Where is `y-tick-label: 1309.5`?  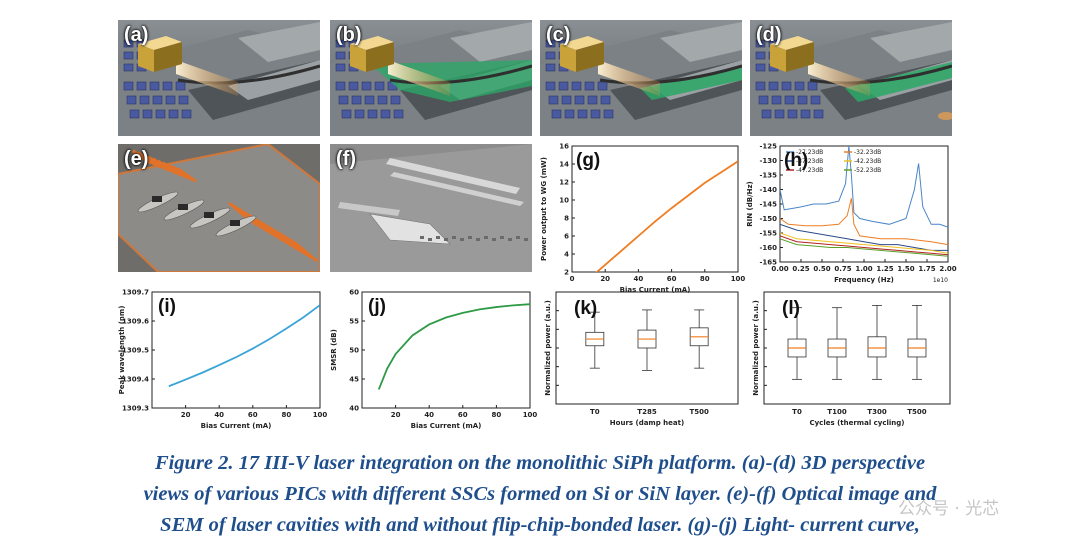 y-tick-label: 1309.5 is located at coordinates (135, 351).